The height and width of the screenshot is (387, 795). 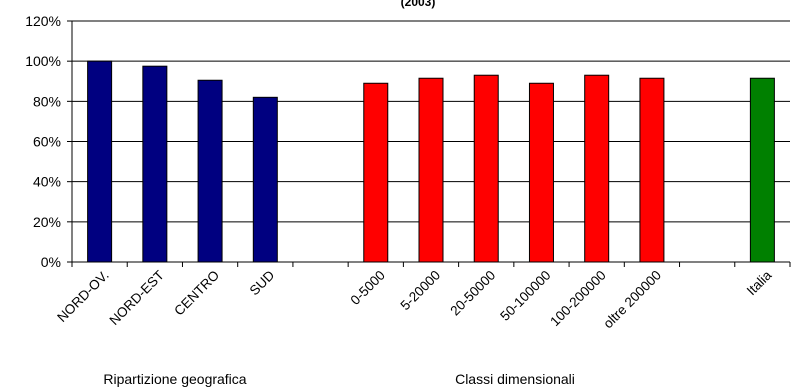 What do you see at coordinates (51, 262) in the screenshot?
I see `y-tick-label: 0%` at bounding box center [51, 262].